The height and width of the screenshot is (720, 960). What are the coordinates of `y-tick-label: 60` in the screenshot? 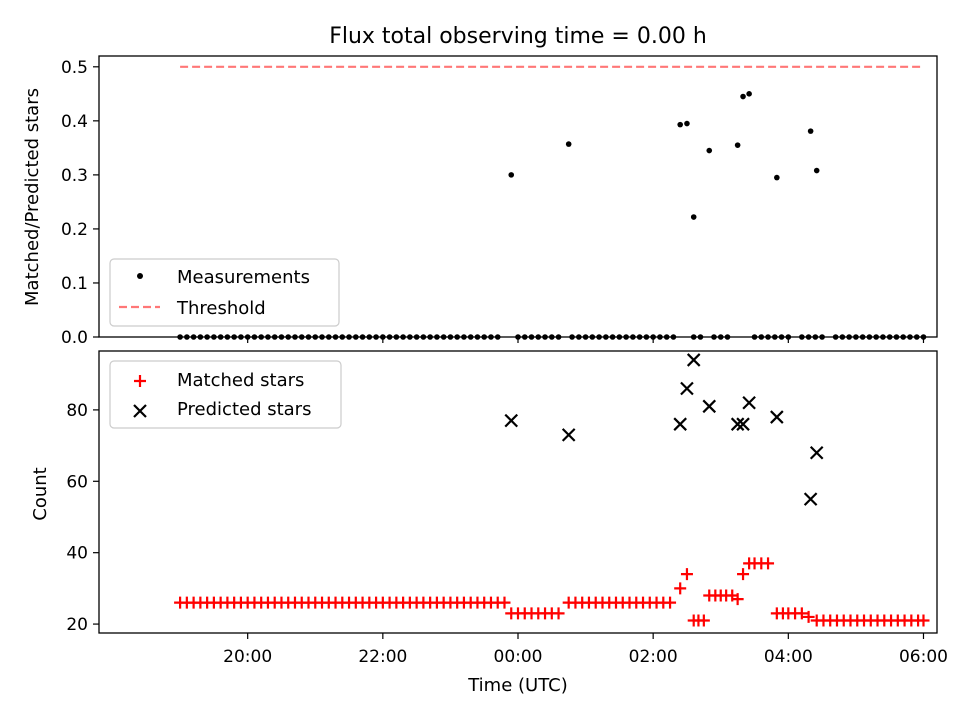 It's located at (77, 482).